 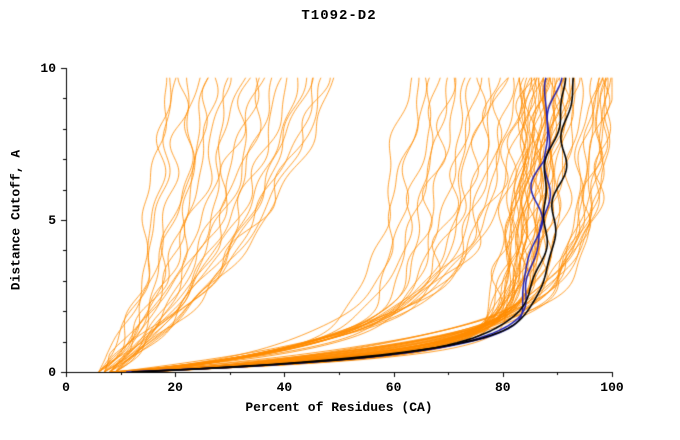 I want to click on y-tick-label: 10, so click(x=48, y=68).